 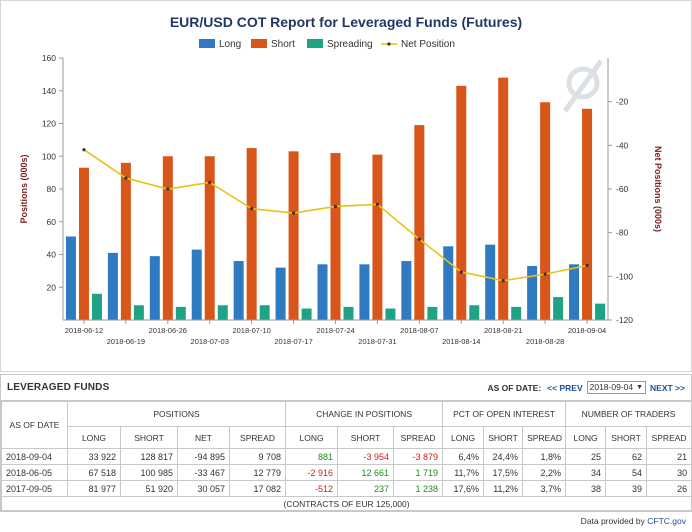 What do you see at coordinates (503, 488) in the screenshot?
I see `table-cell: 11,2%` at bounding box center [503, 488].